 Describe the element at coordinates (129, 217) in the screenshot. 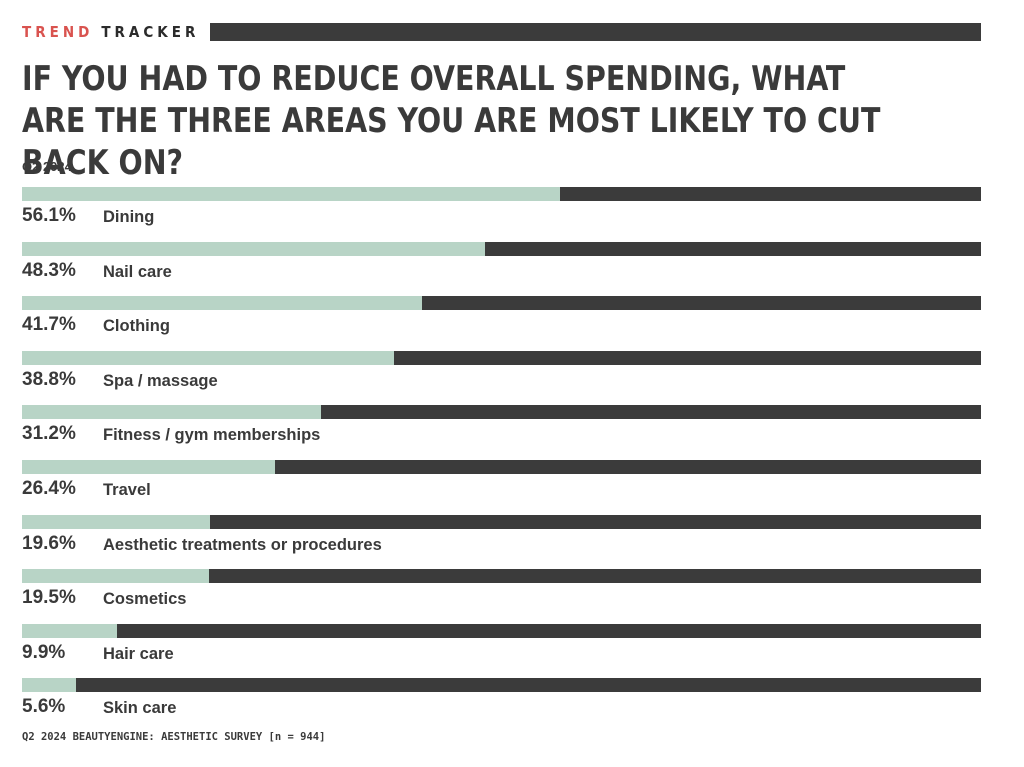

I see `bar-category-label: Dining` at that location.